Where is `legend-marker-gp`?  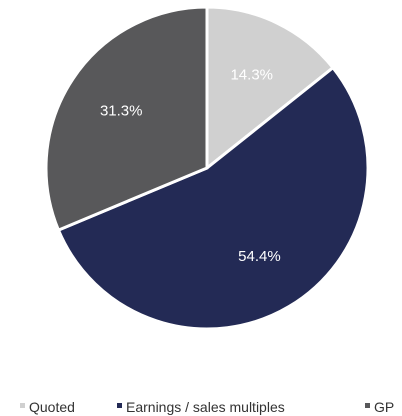 legend-marker-gp is located at coordinates (367, 405).